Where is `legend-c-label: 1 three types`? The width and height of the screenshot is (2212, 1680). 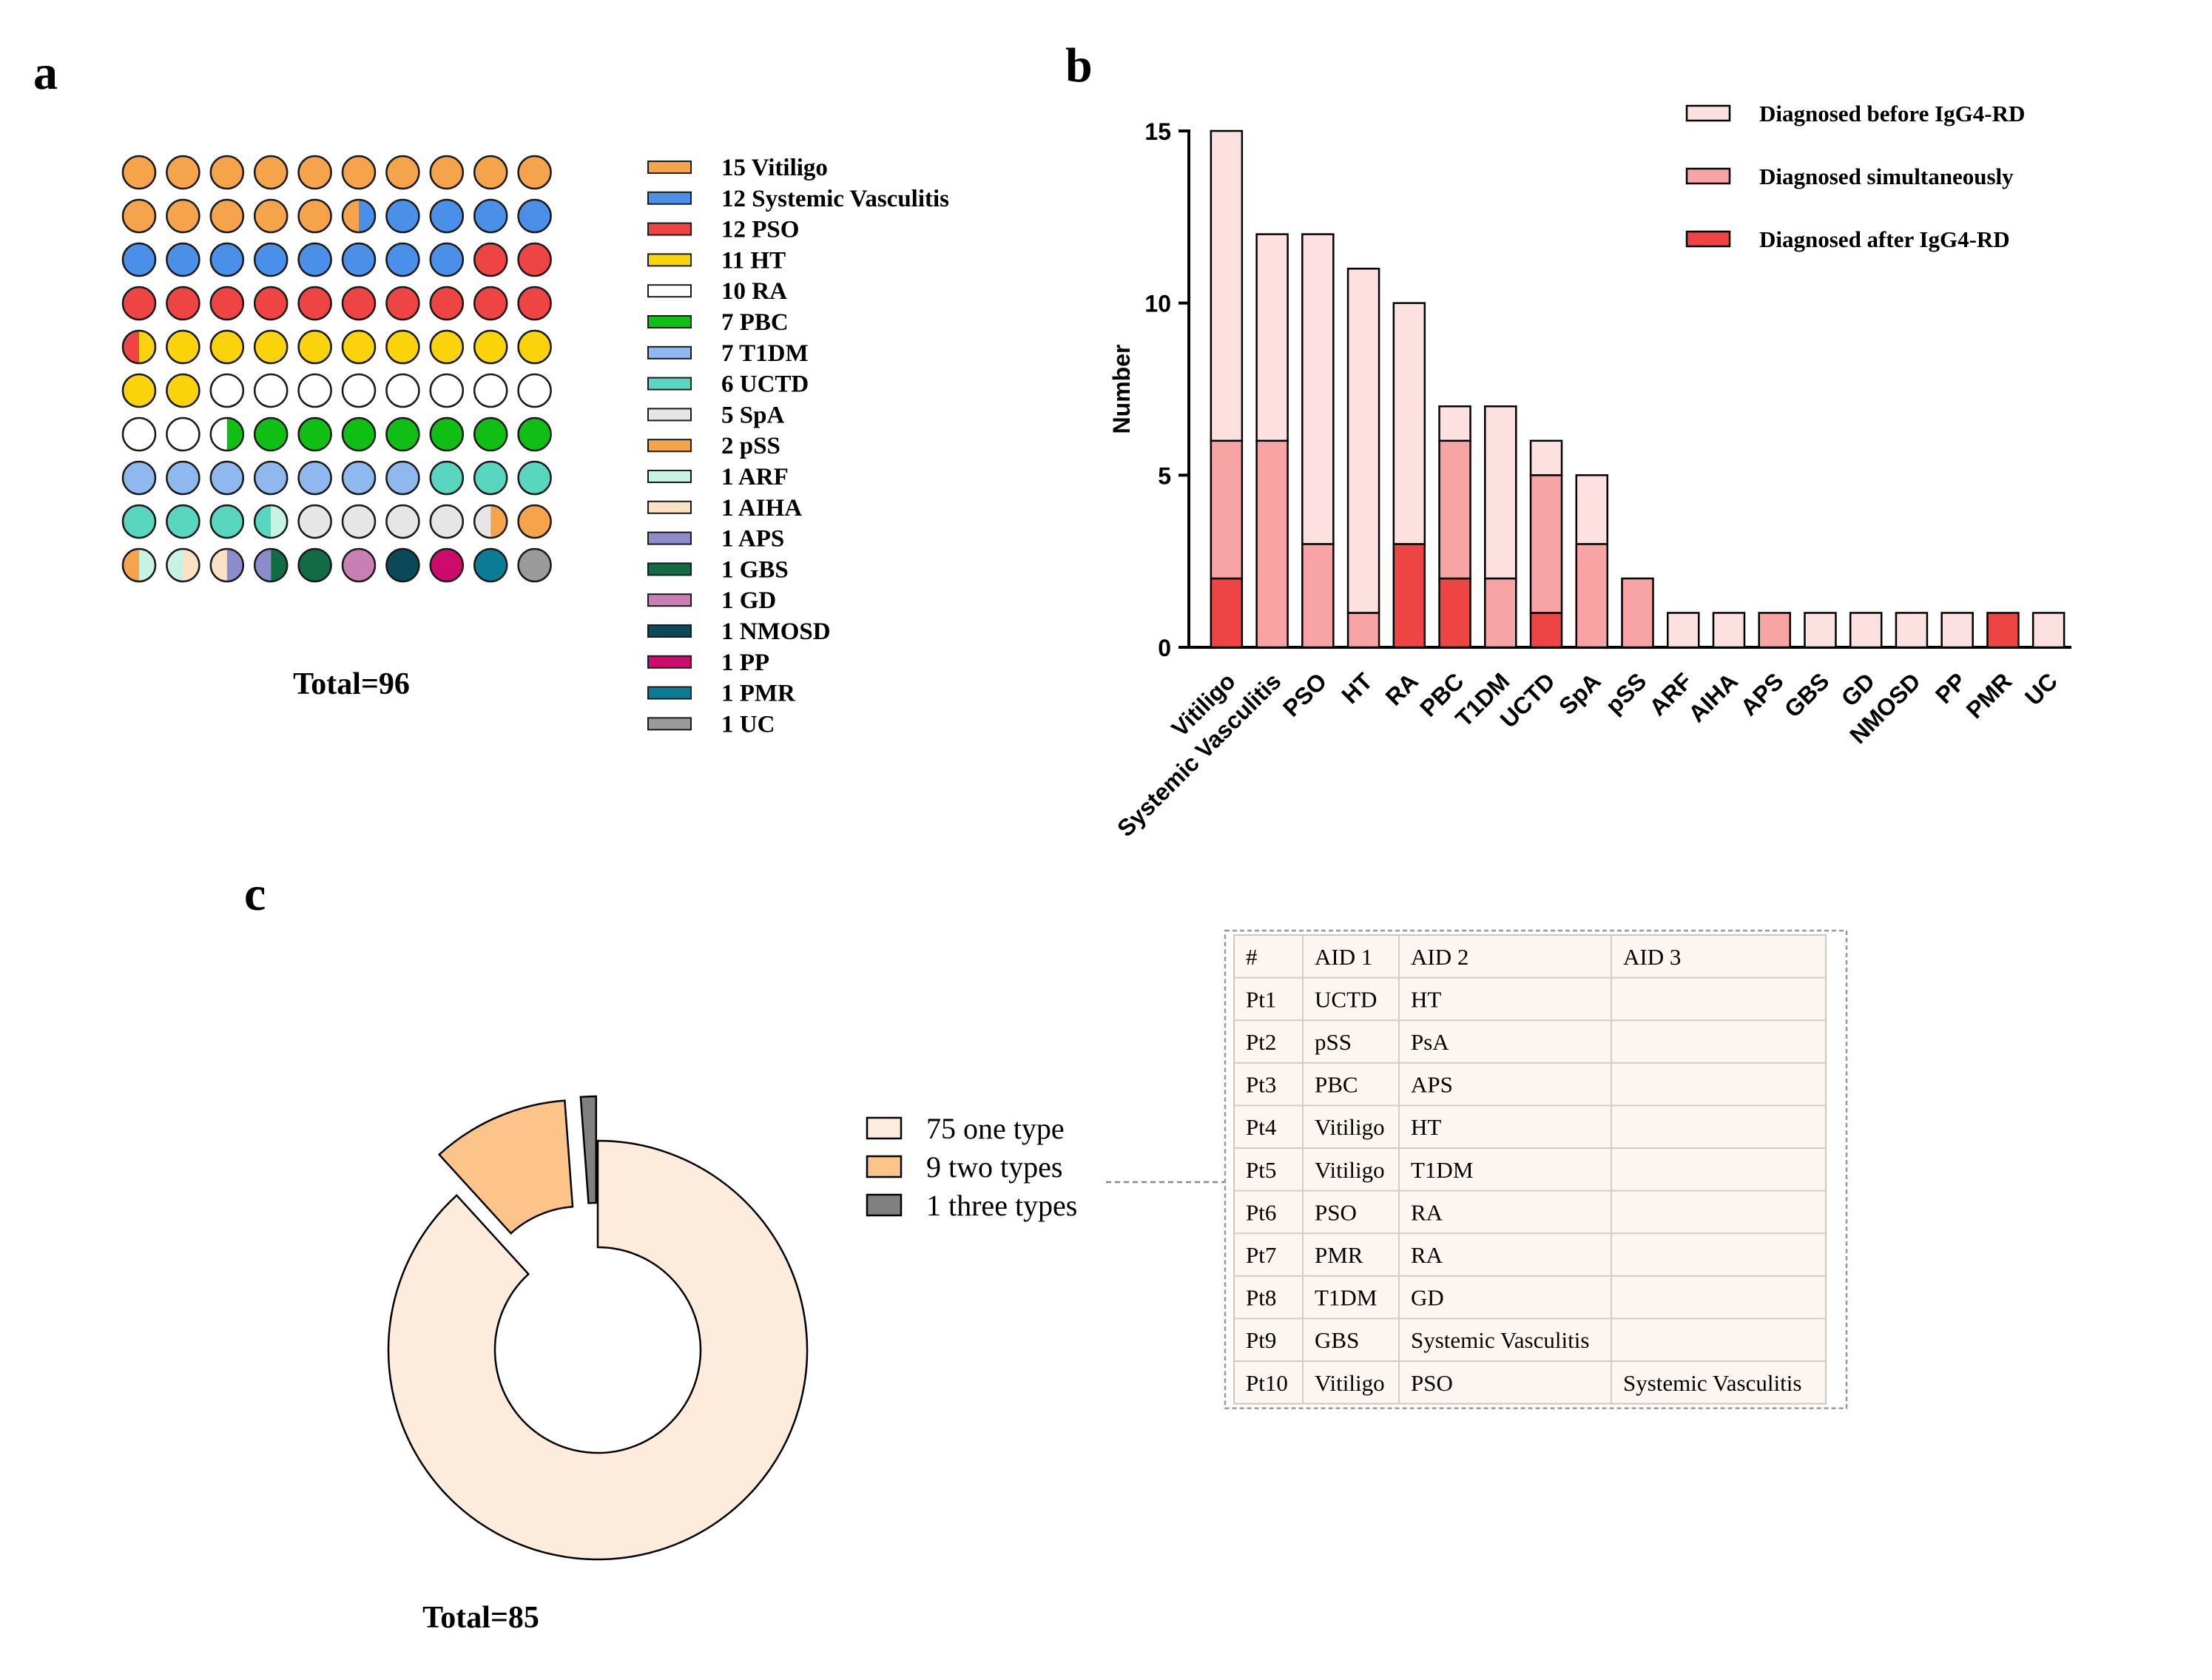 legend-c-label: 1 three types is located at coordinates (1001, 1205).